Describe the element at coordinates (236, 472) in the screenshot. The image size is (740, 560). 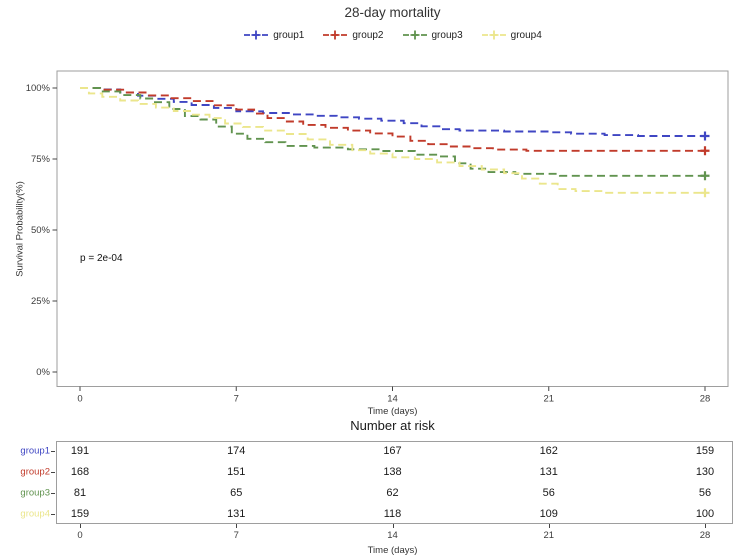
I see `risk-count-group2-day7: 151` at that location.